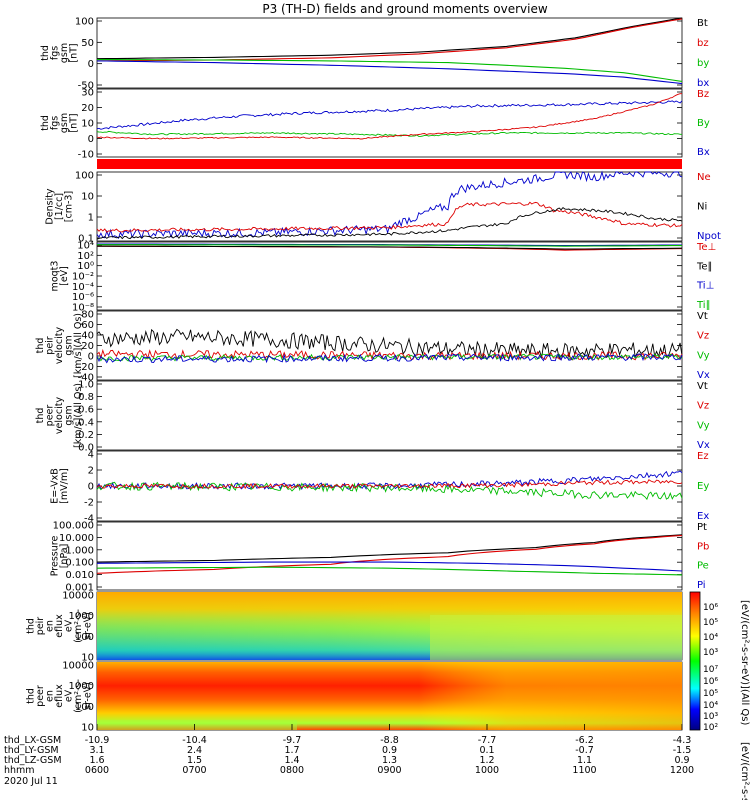 Image resolution: width=750 pixels, height=800 pixels. What do you see at coordinates (486, 760) in the screenshot?
I see `ephemeris-value: 1.2` at bounding box center [486, 760].